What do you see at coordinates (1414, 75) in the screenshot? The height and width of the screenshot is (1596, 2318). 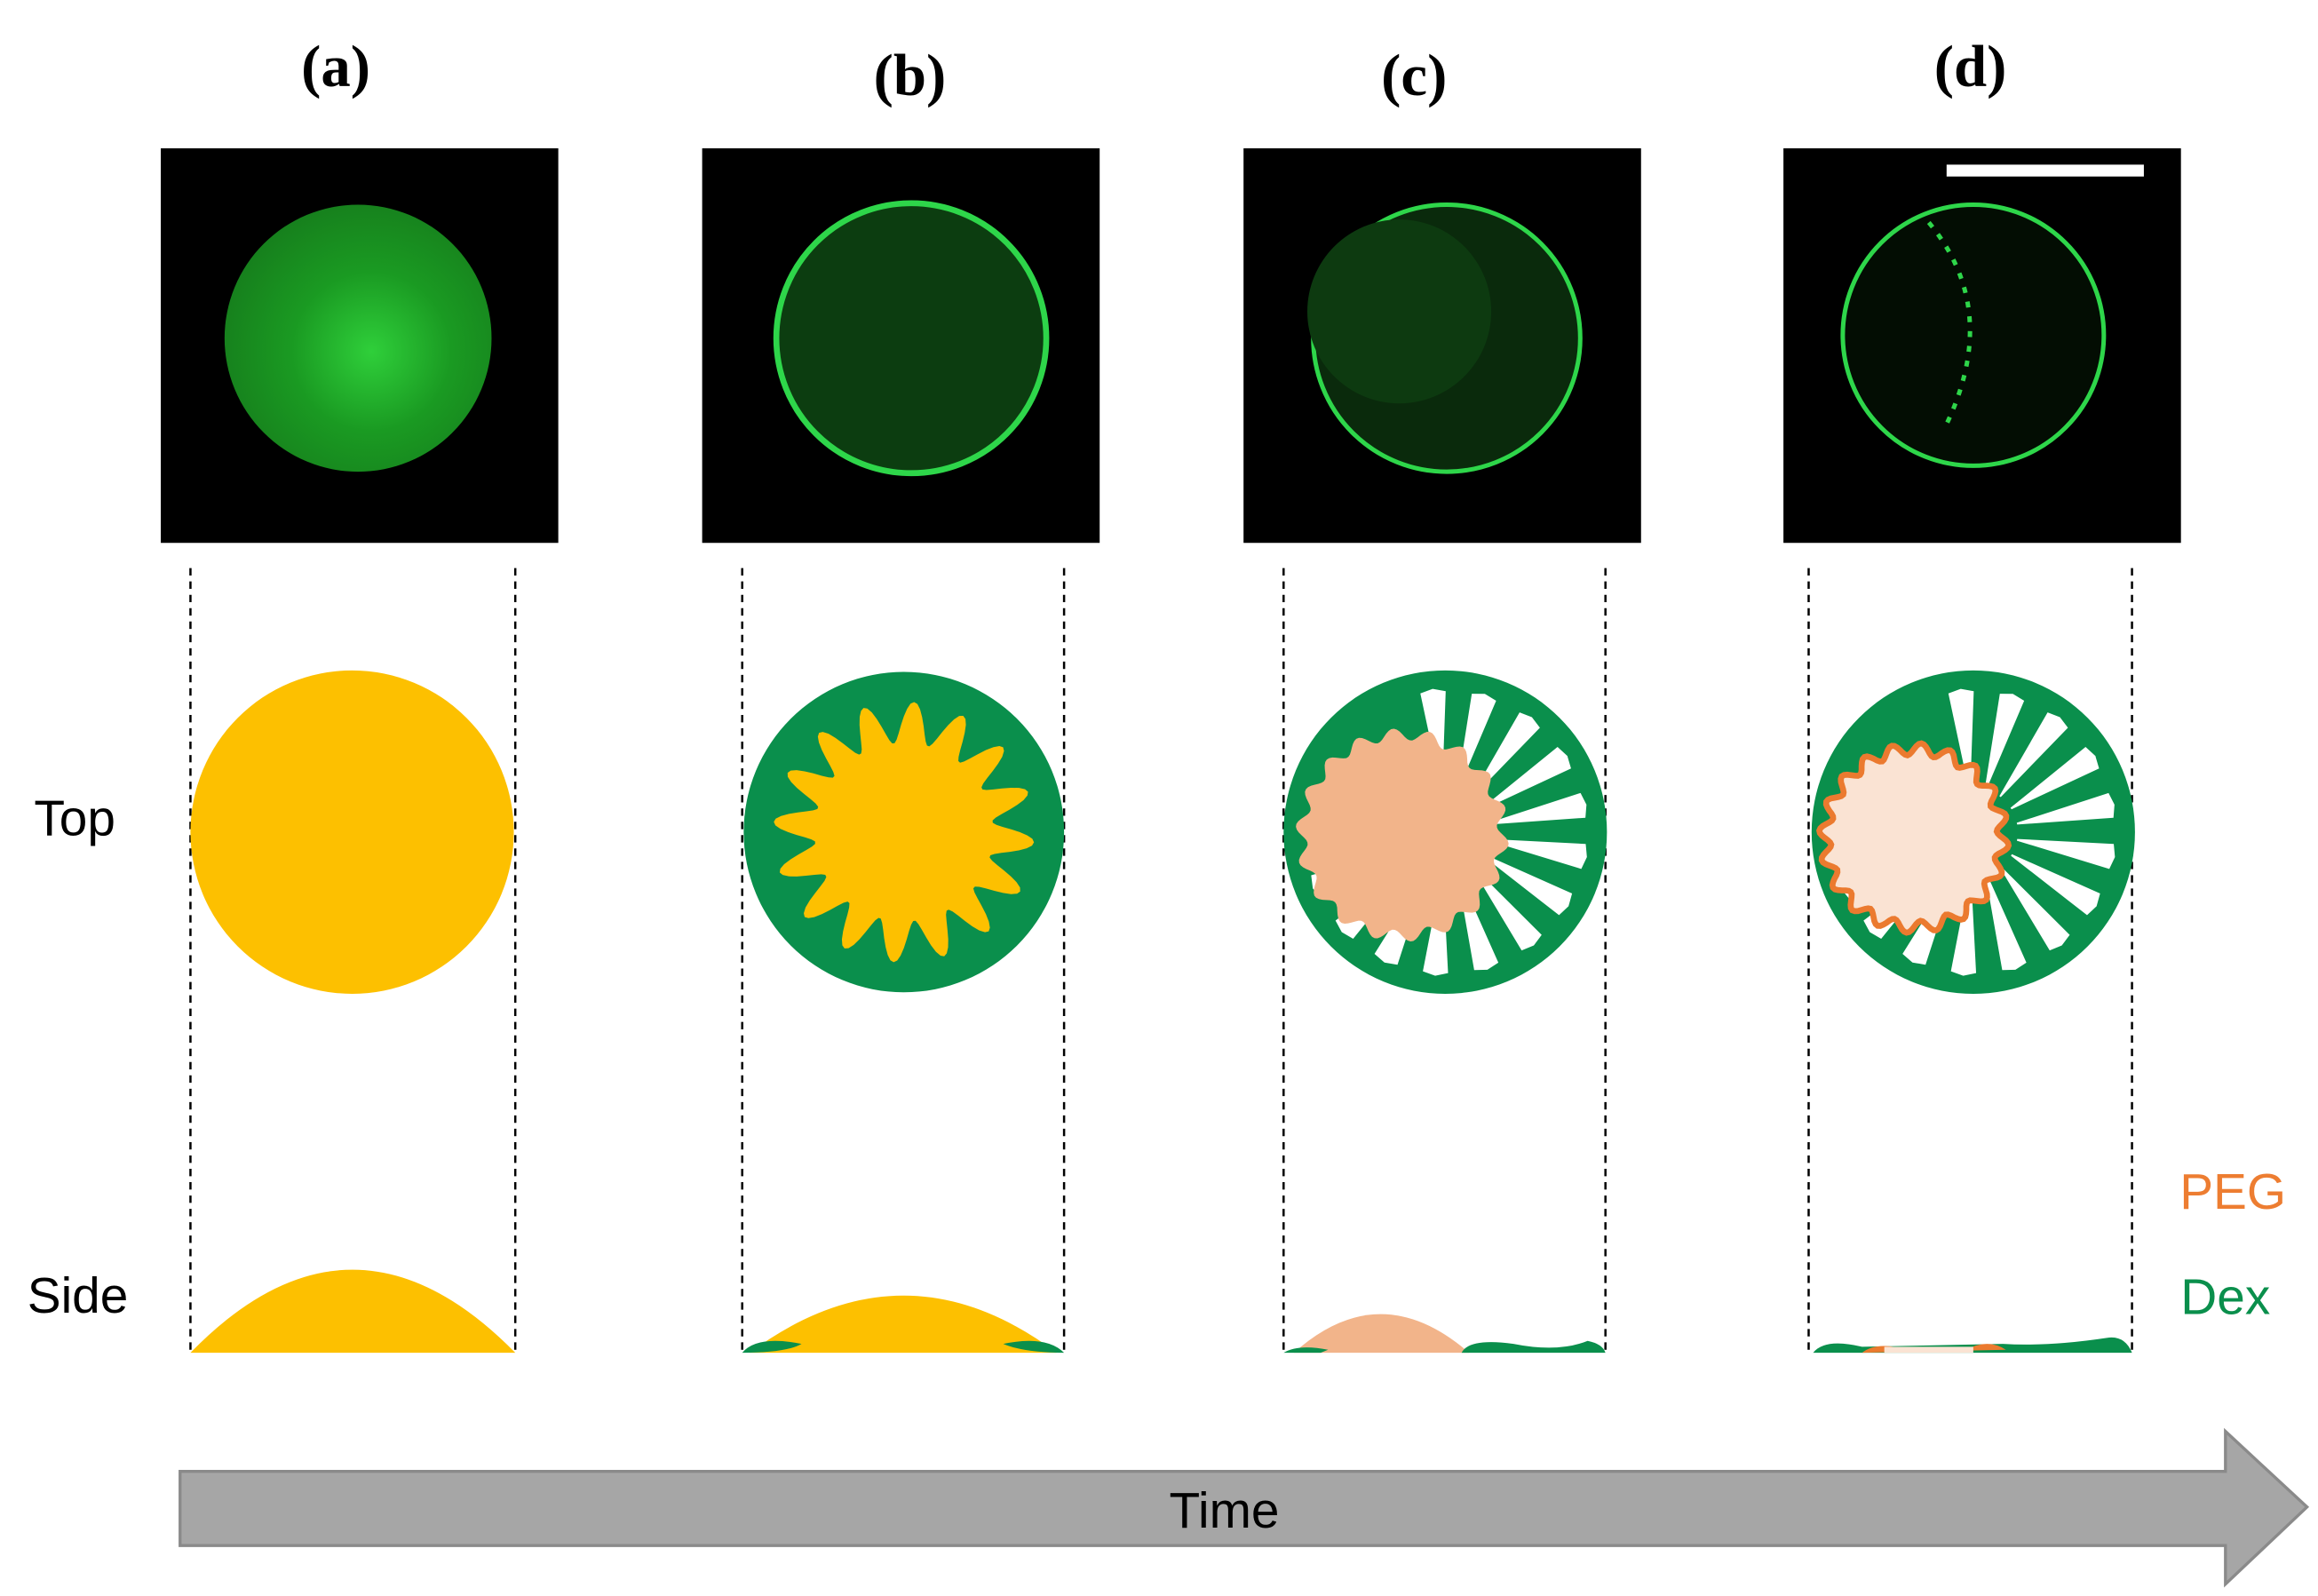 I see `panel-label: (c)` at bounding box center [1414, 75].